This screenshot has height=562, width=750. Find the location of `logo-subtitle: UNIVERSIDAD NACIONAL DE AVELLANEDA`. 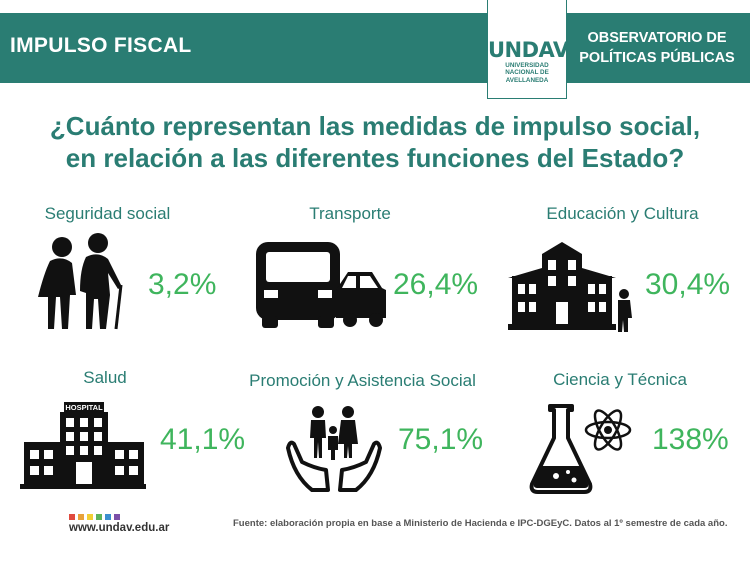

logo-subtitle: UNIVERSIDAD NACIONAL DE AVELLANEDA is located at coordinates (527, 73).